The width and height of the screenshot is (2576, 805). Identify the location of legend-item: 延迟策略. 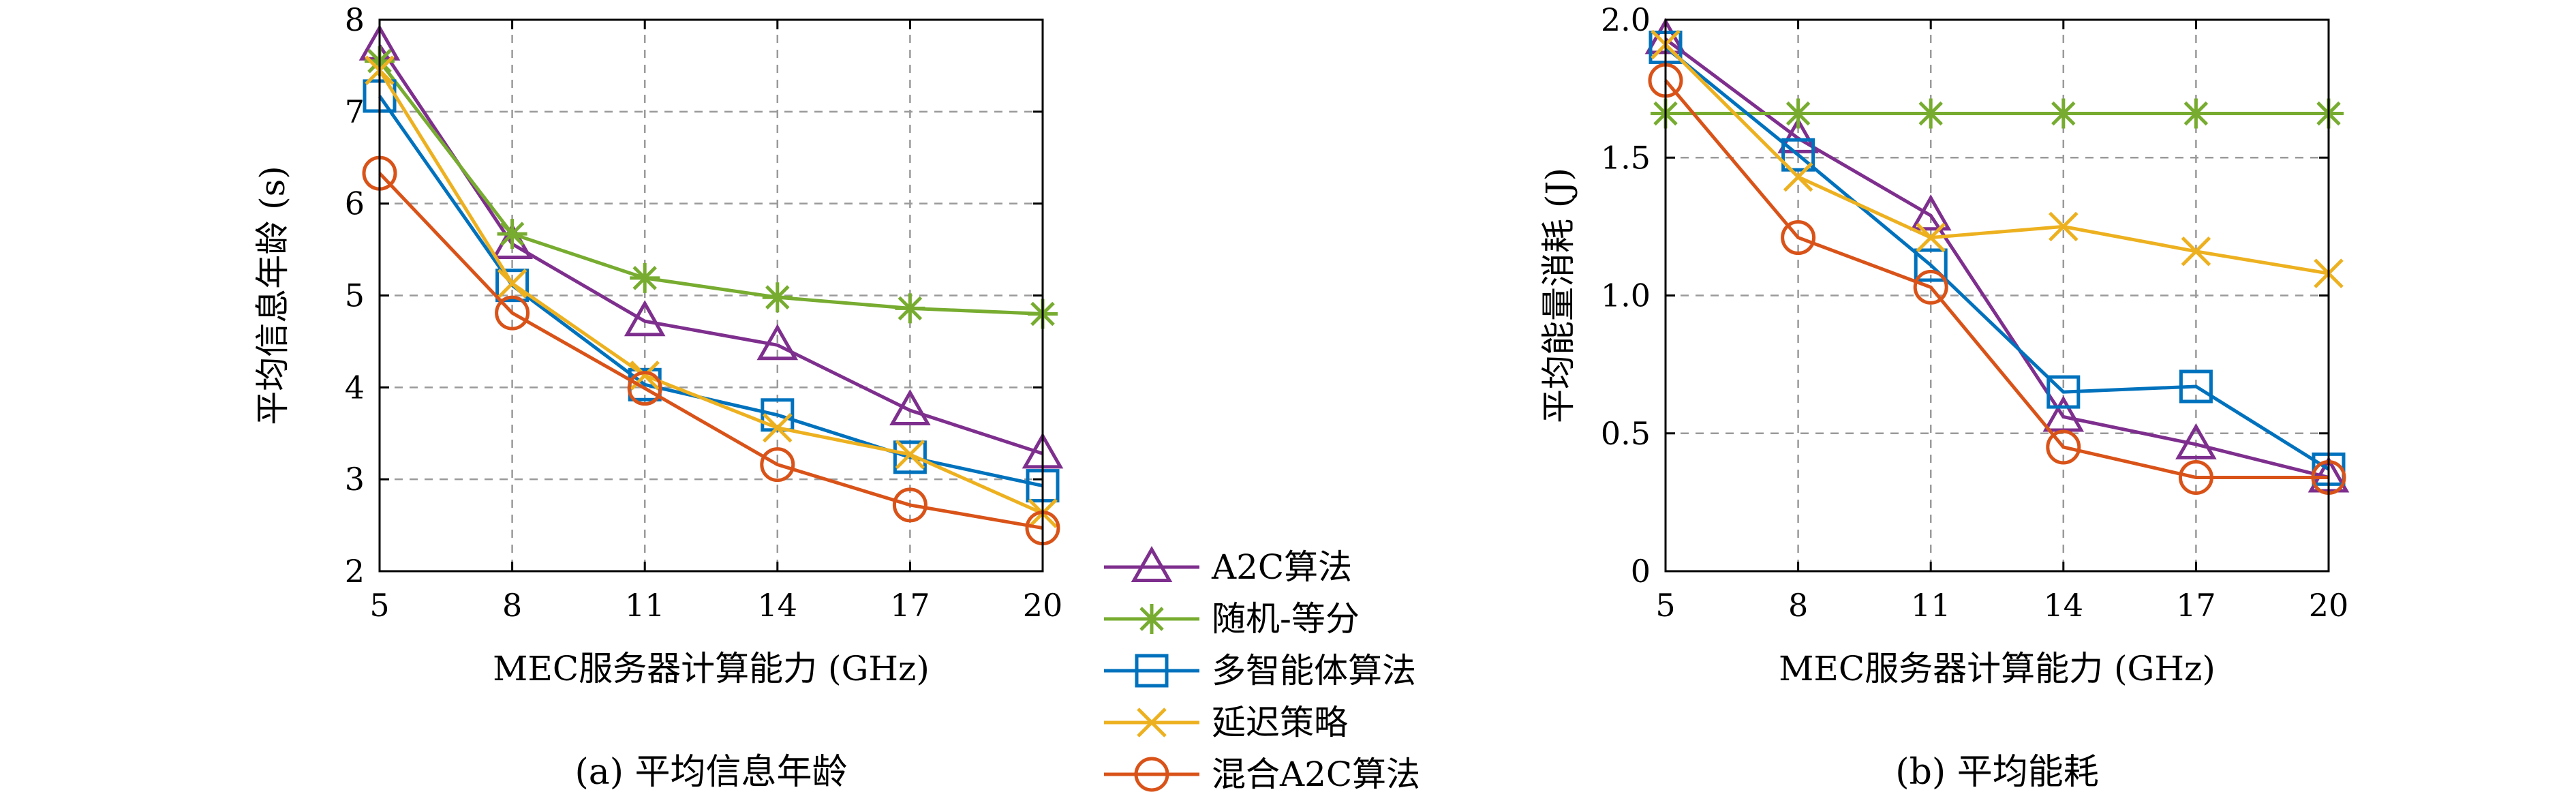
(1226, 722).